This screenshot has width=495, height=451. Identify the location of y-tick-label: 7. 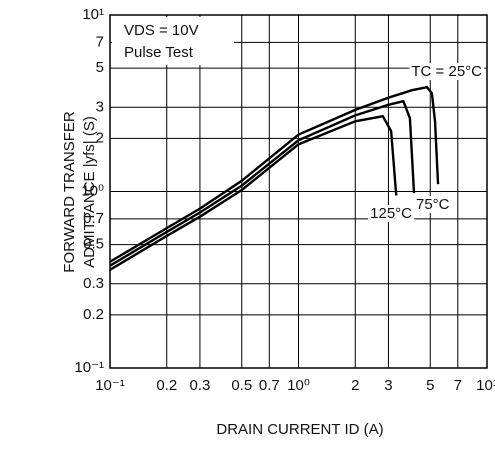
(100, 41).